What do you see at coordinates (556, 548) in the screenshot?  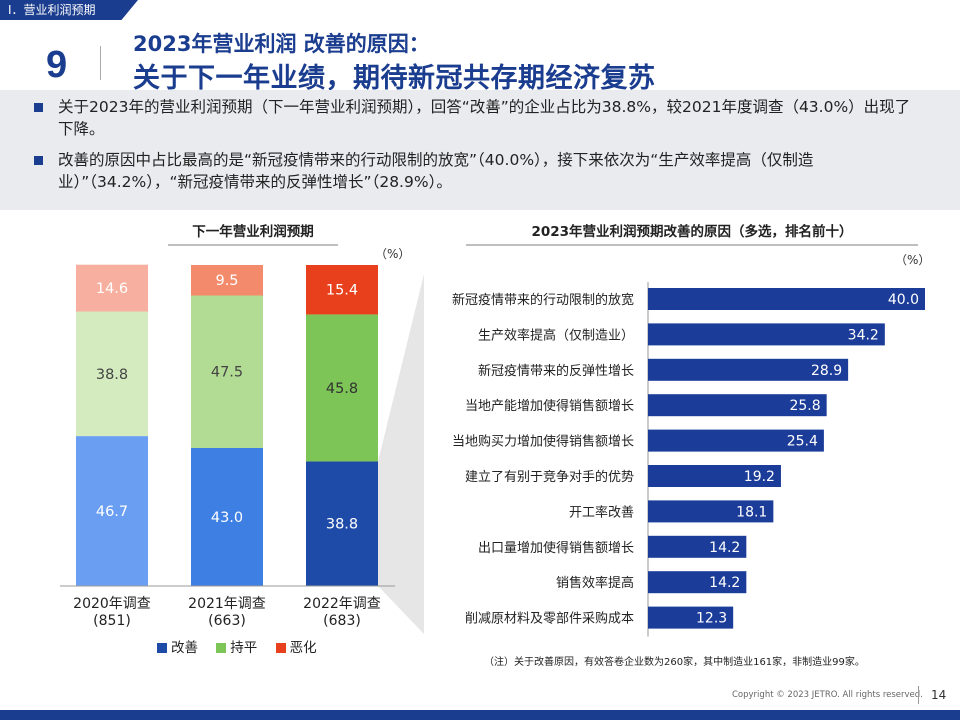 I see `hbar-category-label: 出口量增加使得销售额增长` at bounding box center [556, 548].